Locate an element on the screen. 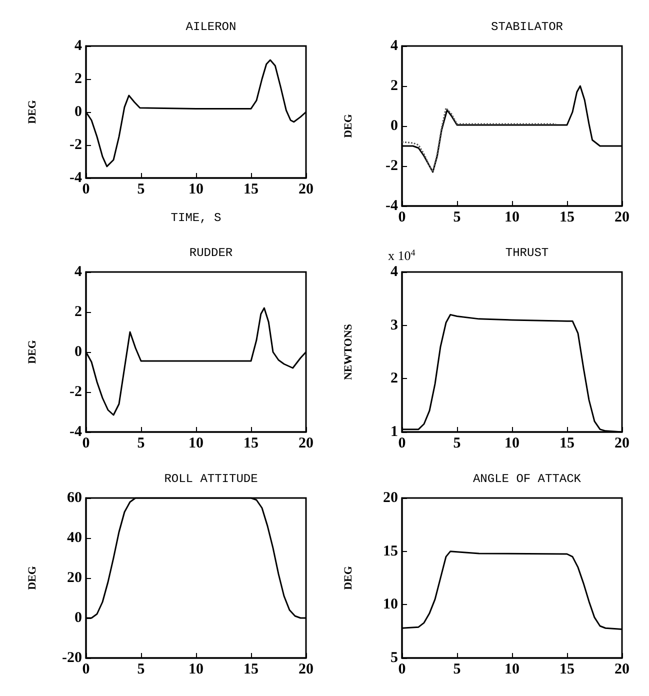 Image resolution: width=649 pixels, height=696 pixels. y-tick-label: 3 is located at coordinates (394, 325).